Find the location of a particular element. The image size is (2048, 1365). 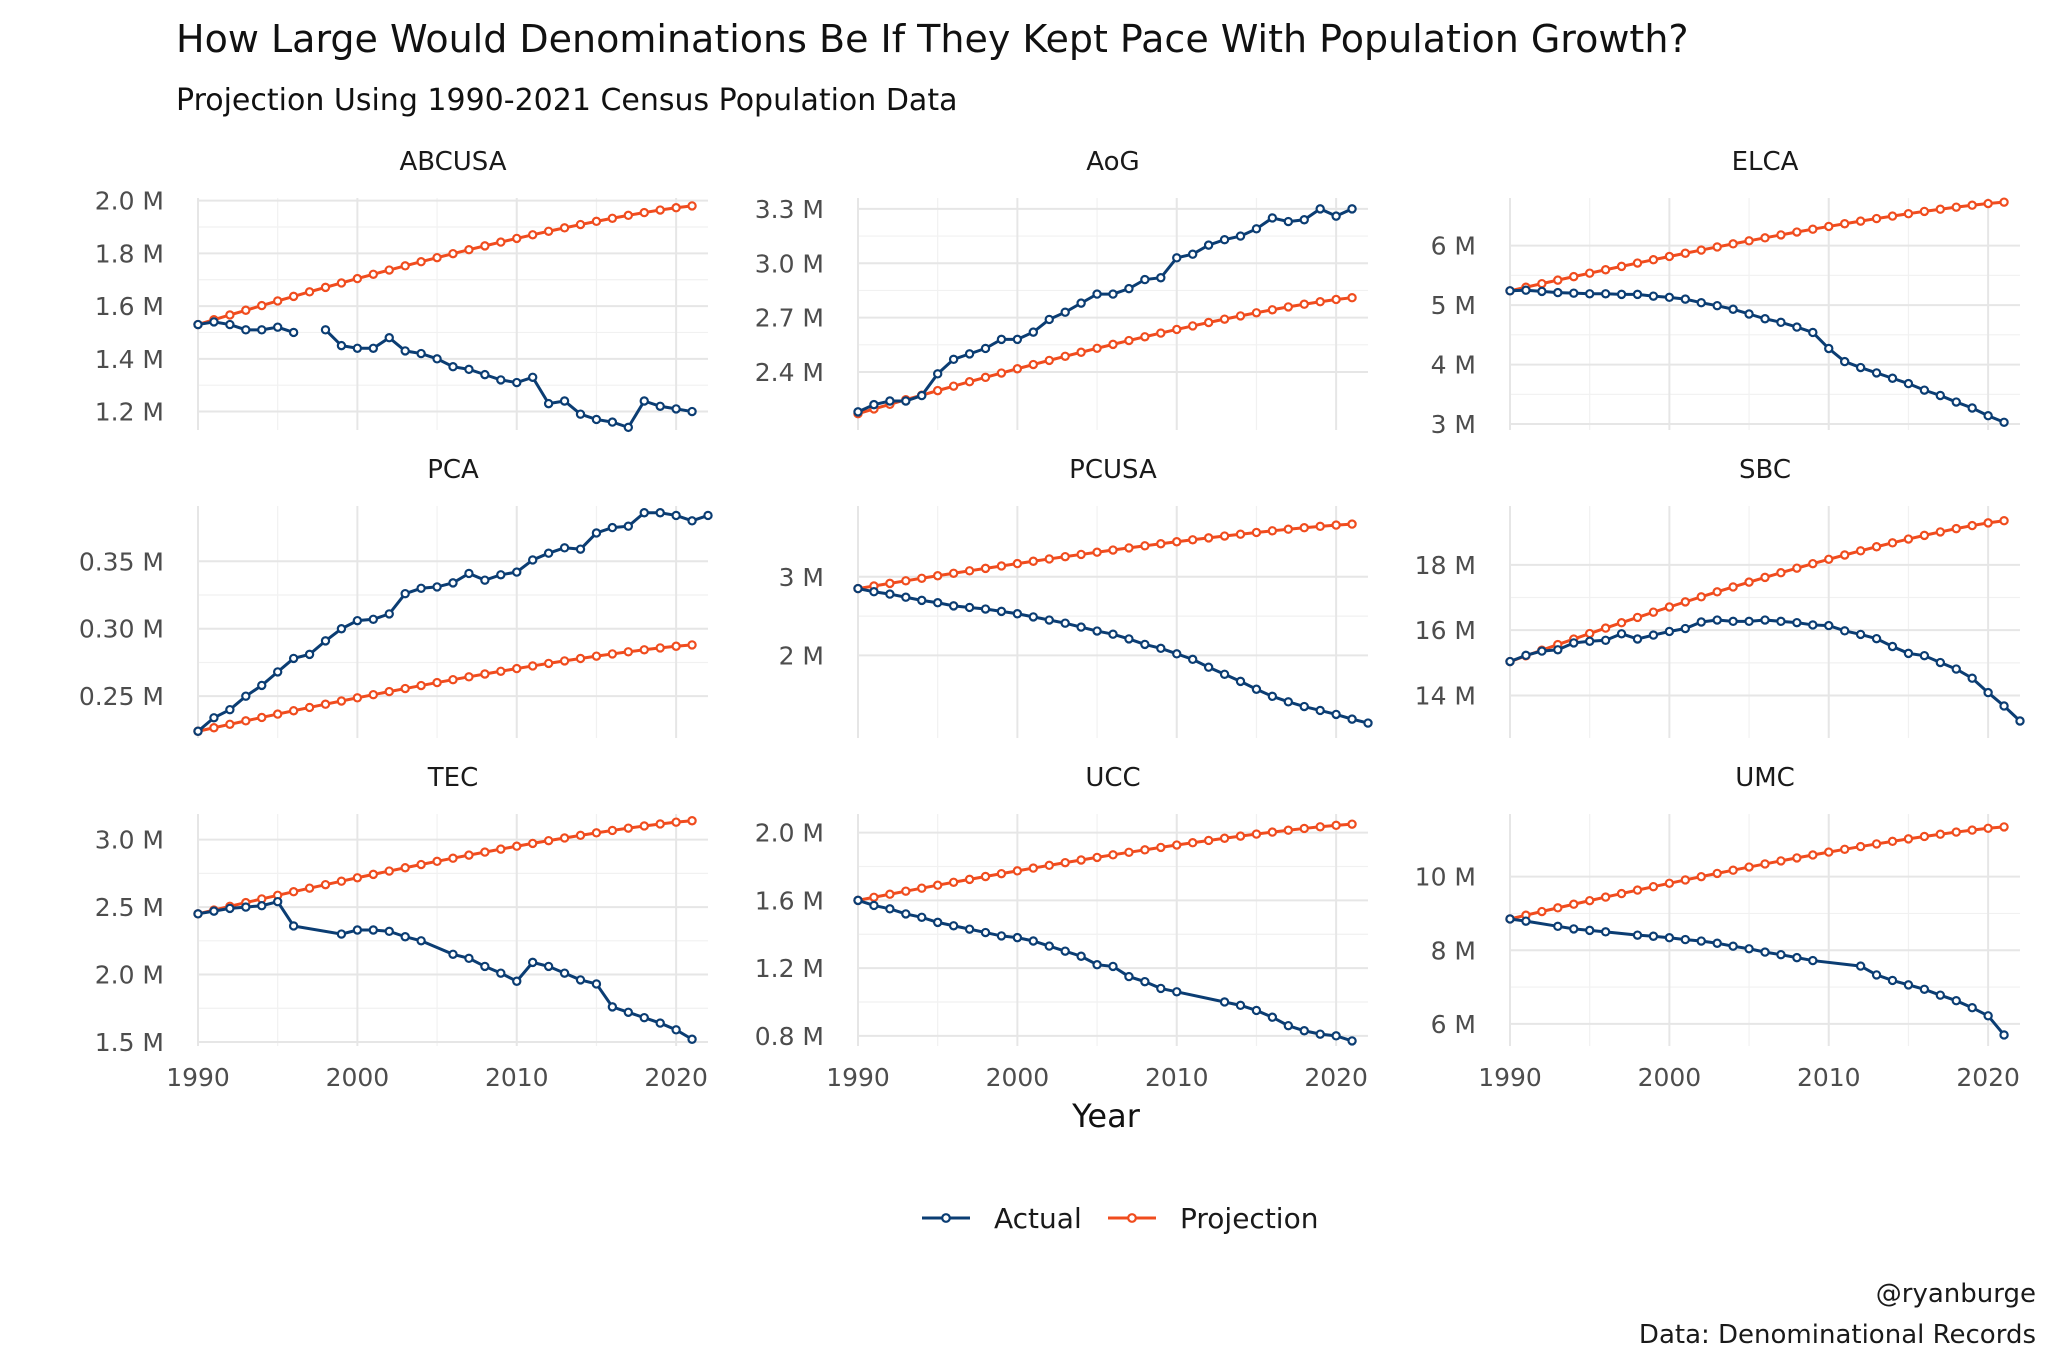

panel-umc: UMC 6 M 8 M 10 M 1990 2000 2010 2020 is located at coordinates (1717, 927).